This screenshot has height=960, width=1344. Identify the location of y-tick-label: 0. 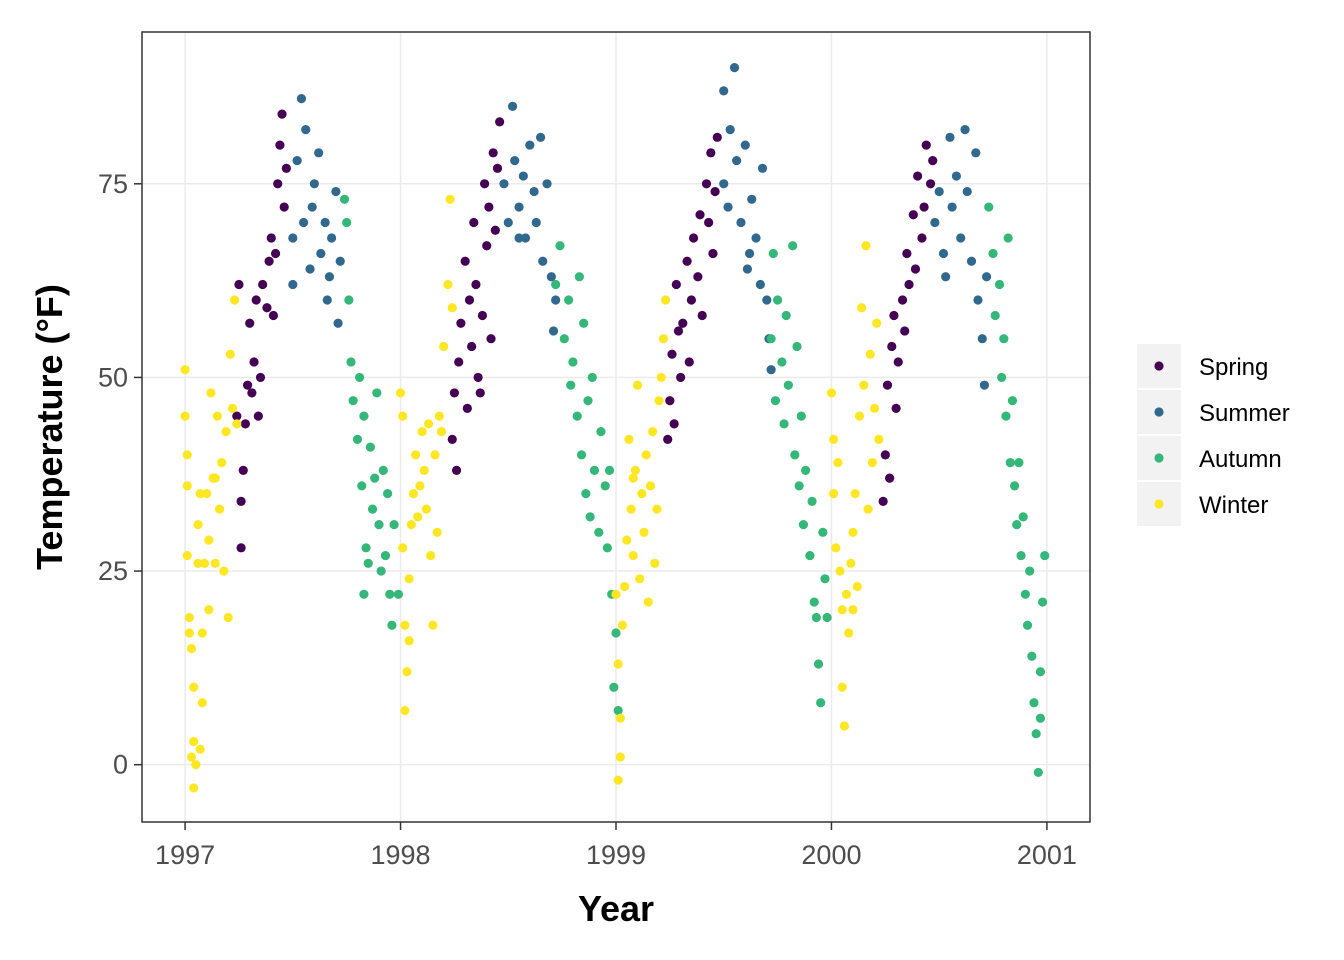
(120, 765).